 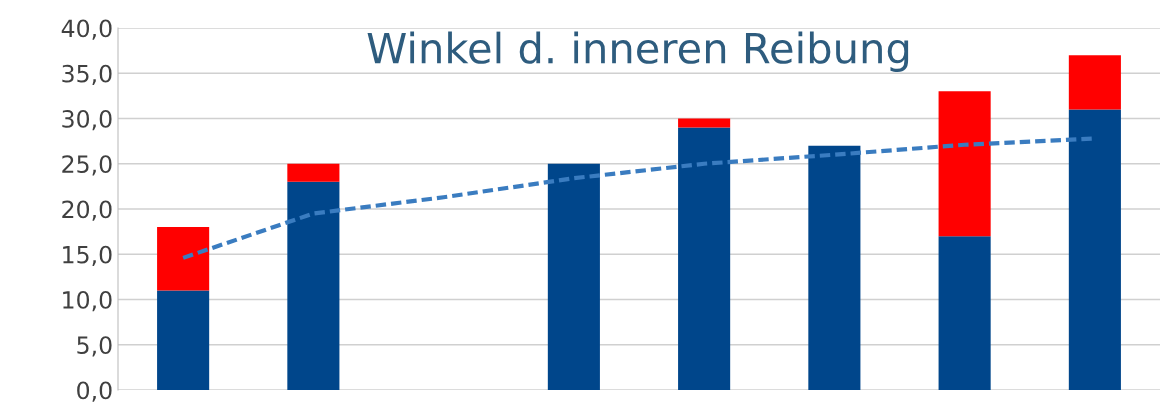 What do you see at coordinates (94, 346) in the screenshot?
I see `y-tick-label: 5,0` at bounding box center [94, 346].